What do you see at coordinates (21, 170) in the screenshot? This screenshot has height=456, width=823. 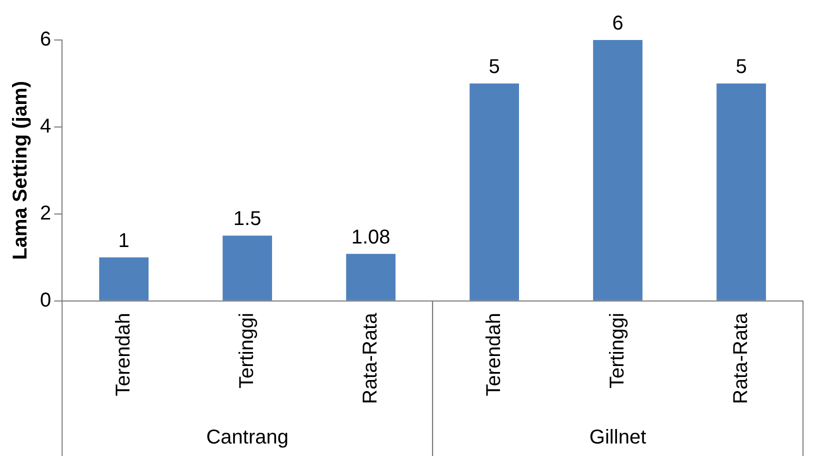 I see `y-axis-title: Lama Setting (jam)` at bounding box center [21, 170].